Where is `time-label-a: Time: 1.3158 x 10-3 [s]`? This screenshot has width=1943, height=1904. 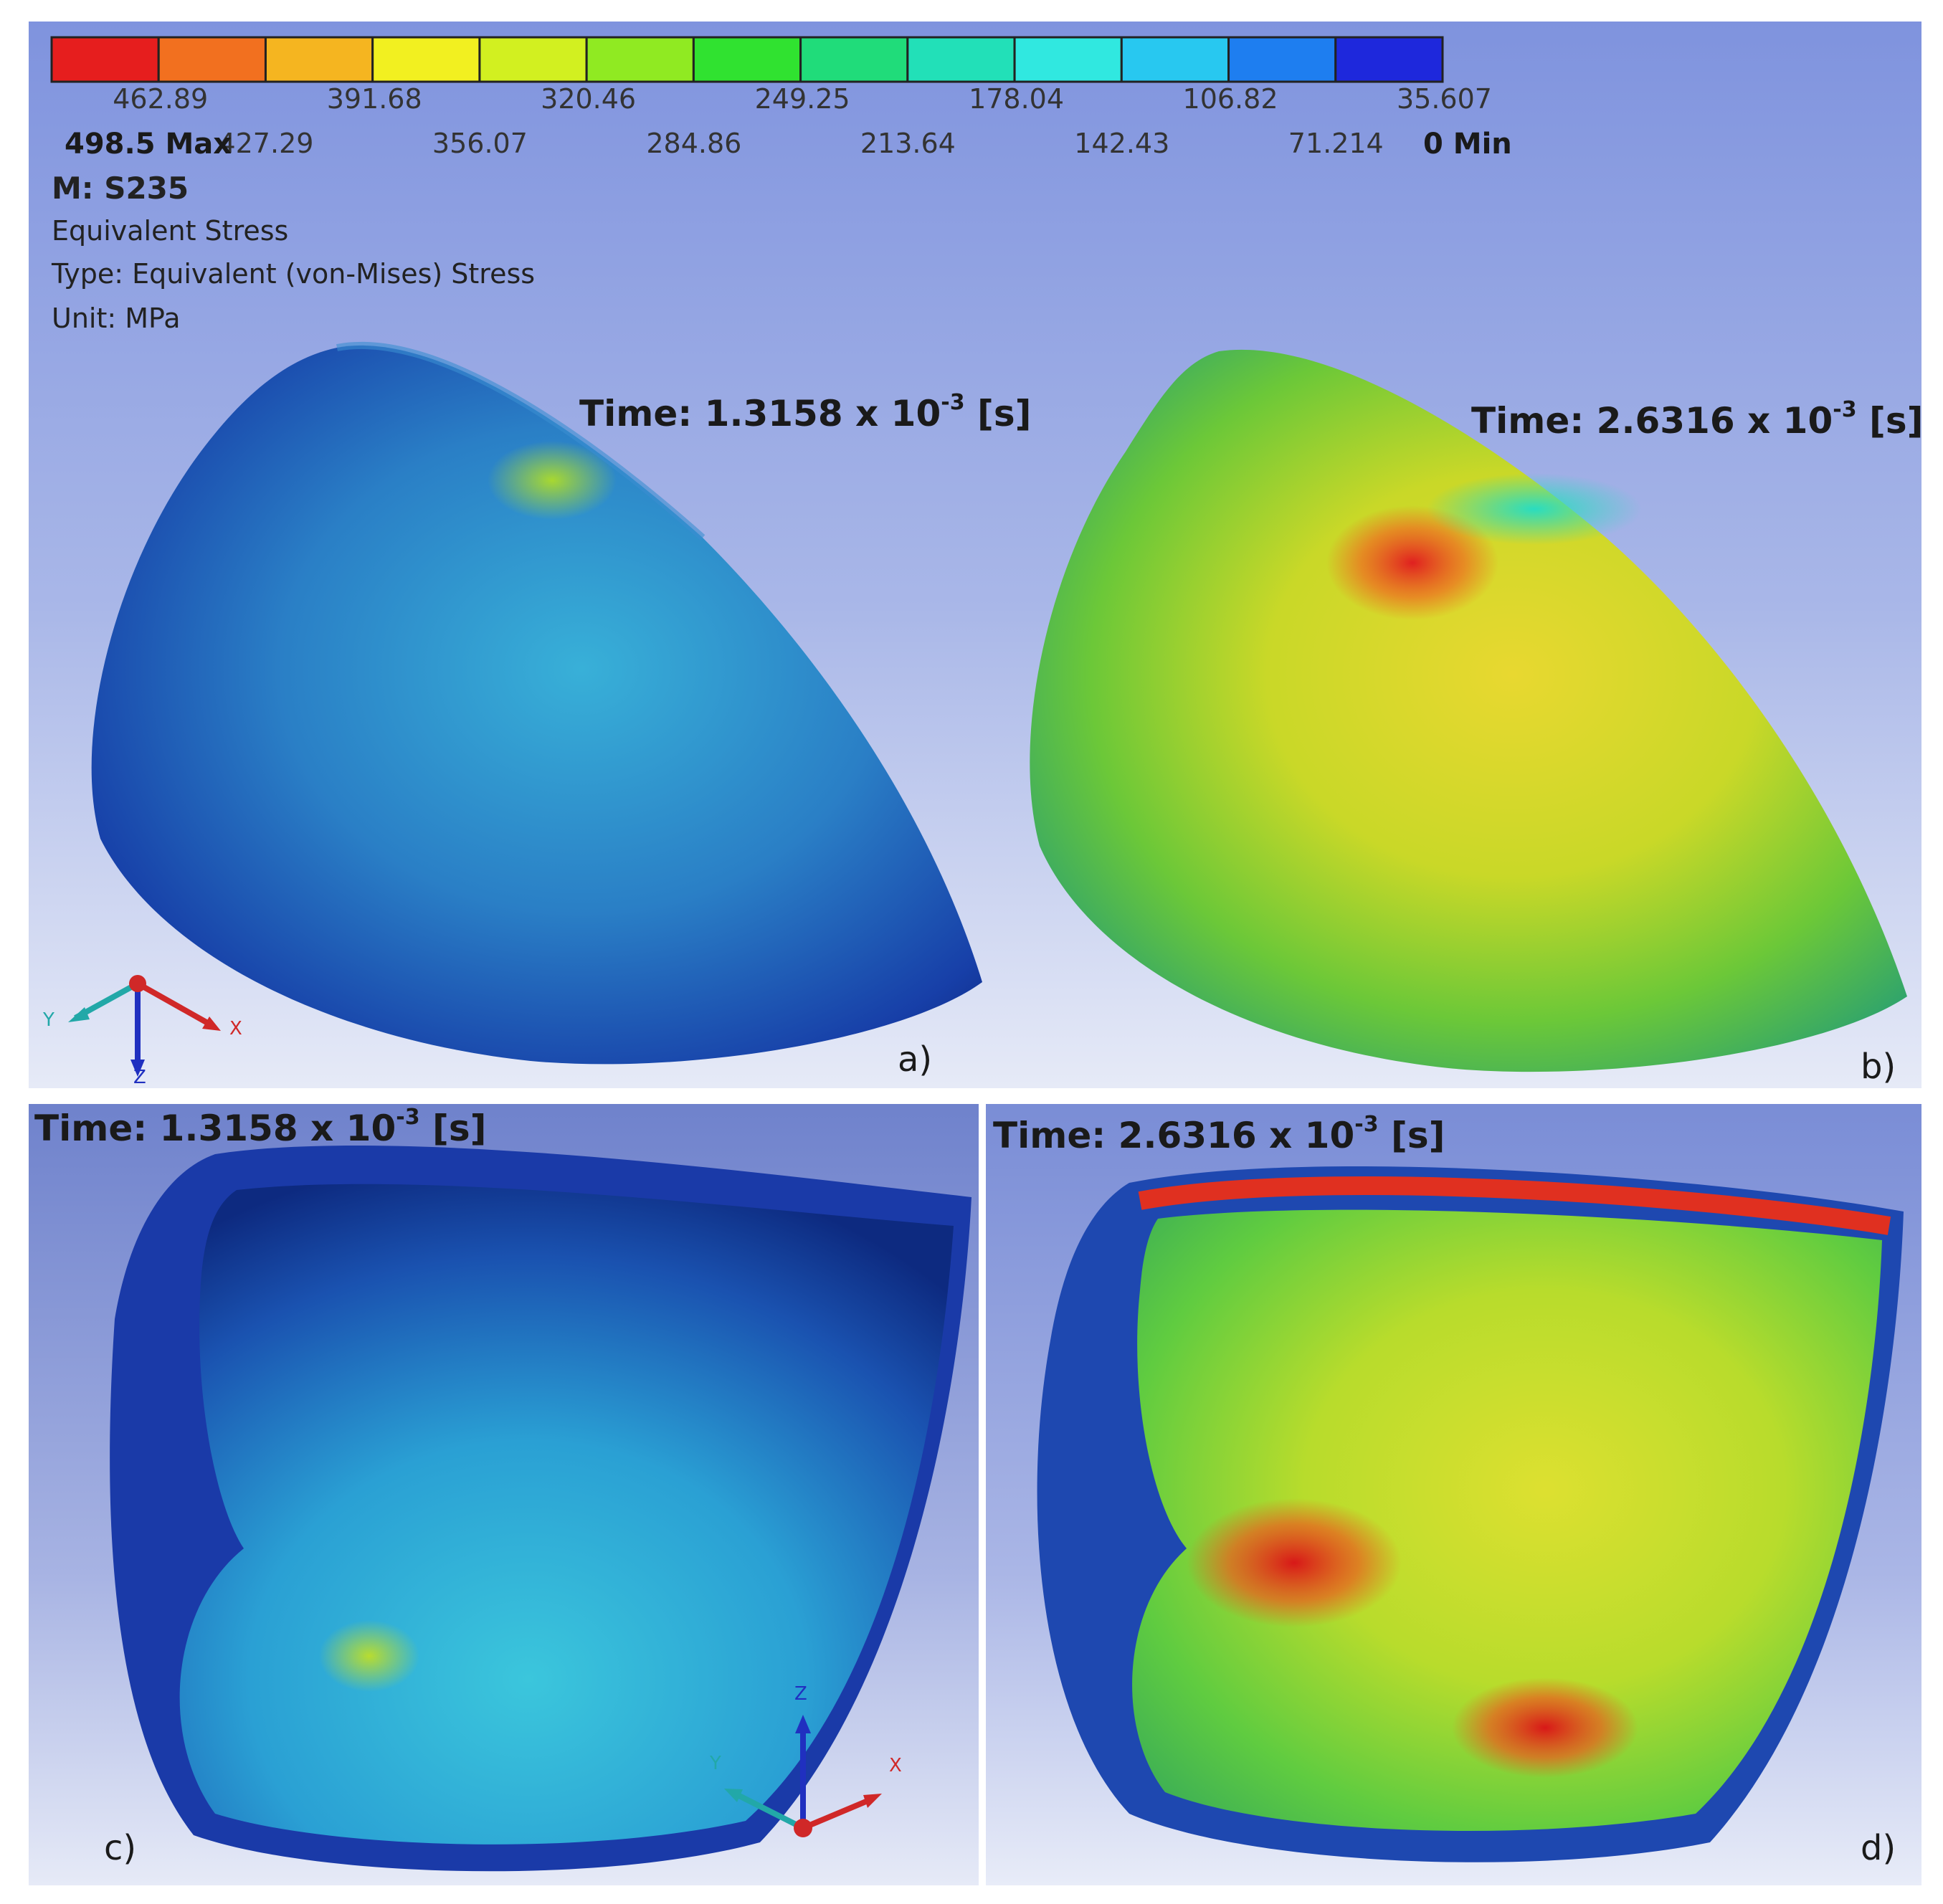 time-label-a: Time: 1.3158 x 10-3 [s] is located at coordinates (805, 412).